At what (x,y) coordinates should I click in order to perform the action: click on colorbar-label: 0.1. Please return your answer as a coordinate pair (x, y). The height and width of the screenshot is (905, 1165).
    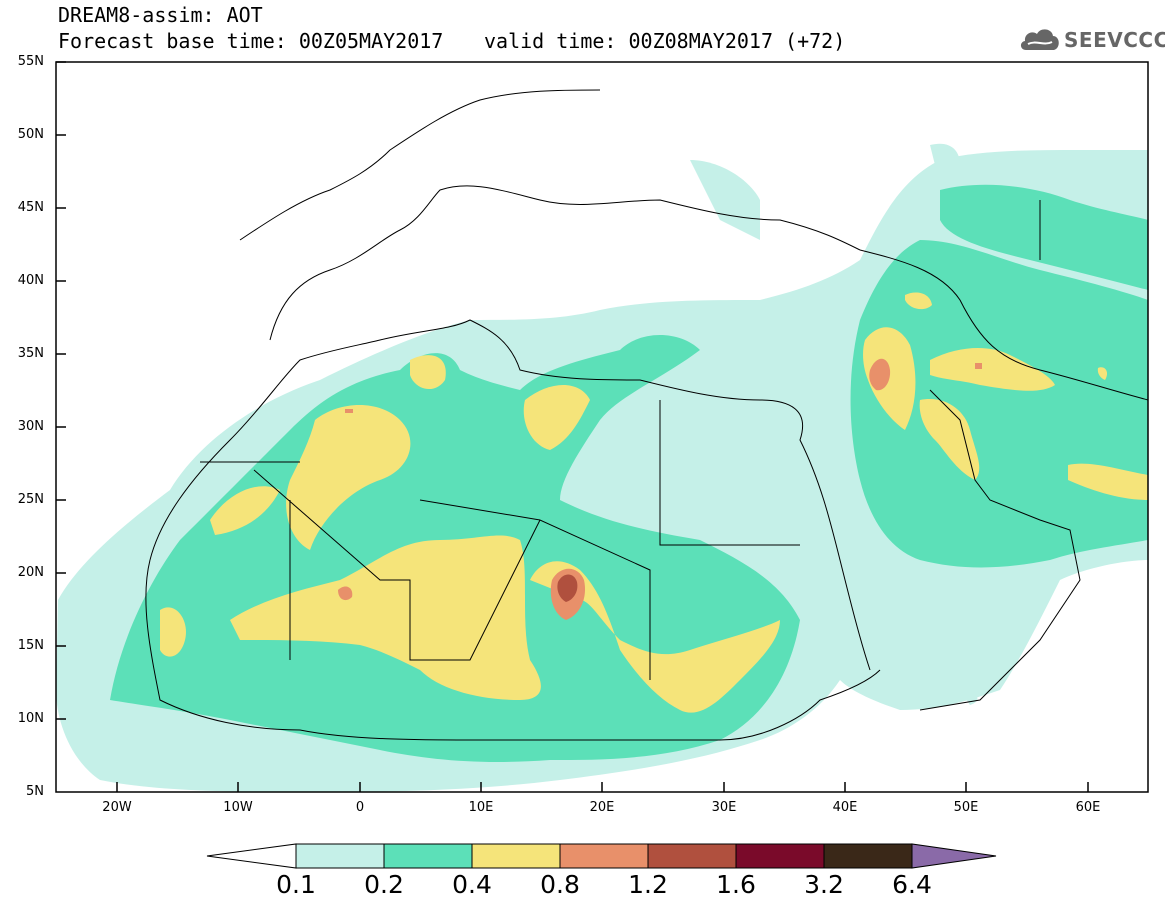
    Looking at the image, I should click on (296, 884).